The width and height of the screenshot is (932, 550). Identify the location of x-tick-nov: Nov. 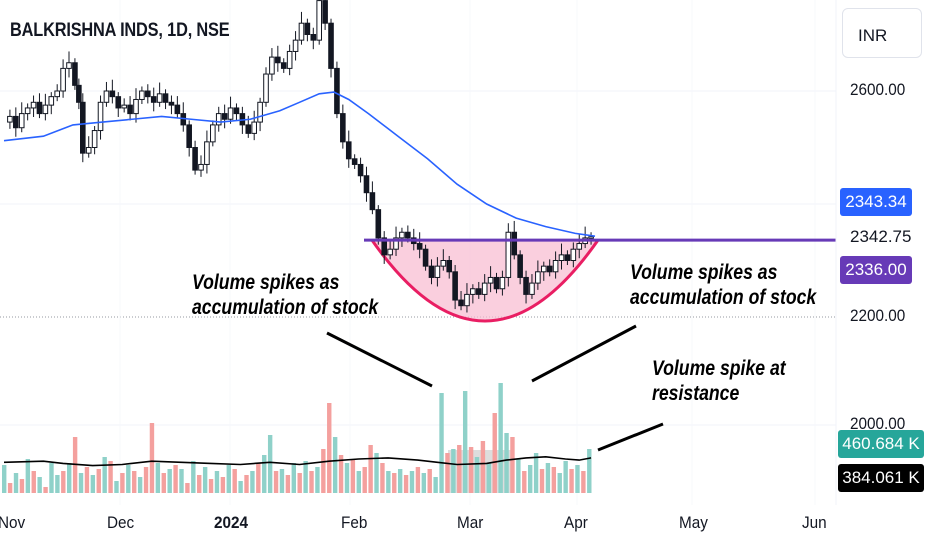
(13, 522).